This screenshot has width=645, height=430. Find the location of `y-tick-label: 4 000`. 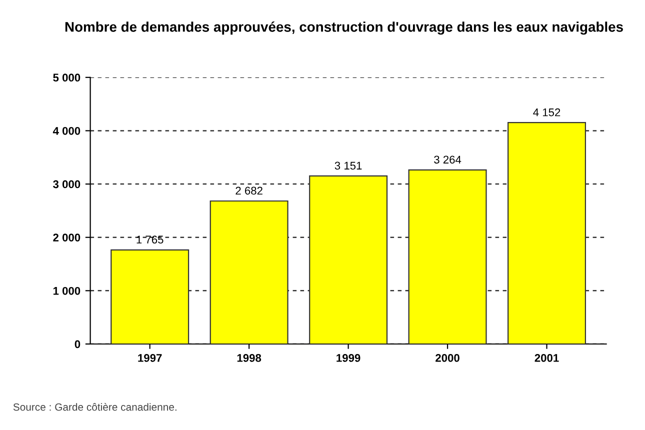

y-tick-label: 4 000 is located at coordinates (66, 130).